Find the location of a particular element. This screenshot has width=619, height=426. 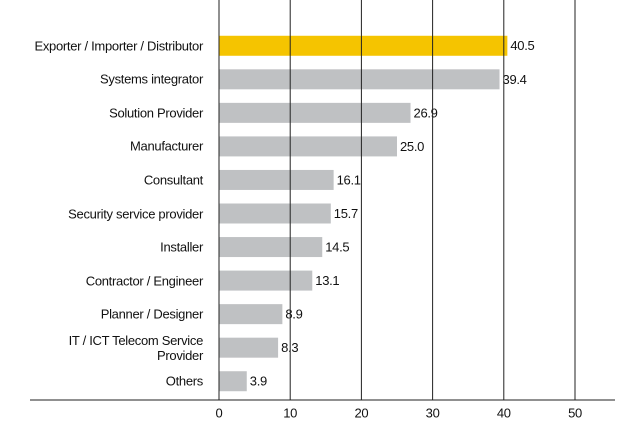

value-label: 25.0 is located at coordinates (412, 146).